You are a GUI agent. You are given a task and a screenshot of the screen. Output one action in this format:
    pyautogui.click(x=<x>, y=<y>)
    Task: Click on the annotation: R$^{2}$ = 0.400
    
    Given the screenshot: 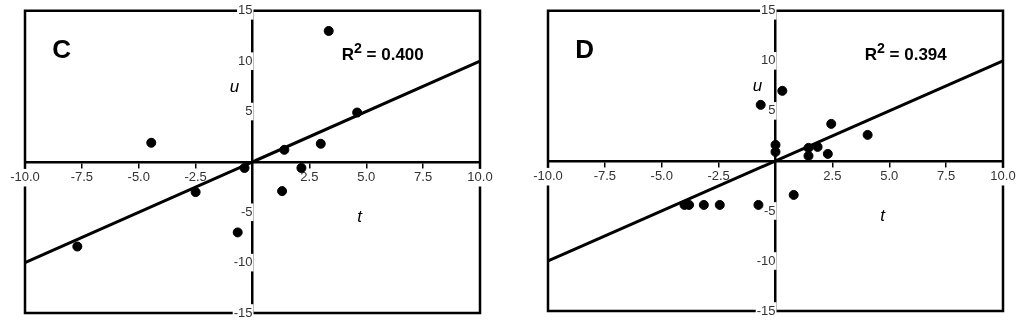 What is the action you would take?
    pyautogui.click(x=382, y=52)
    